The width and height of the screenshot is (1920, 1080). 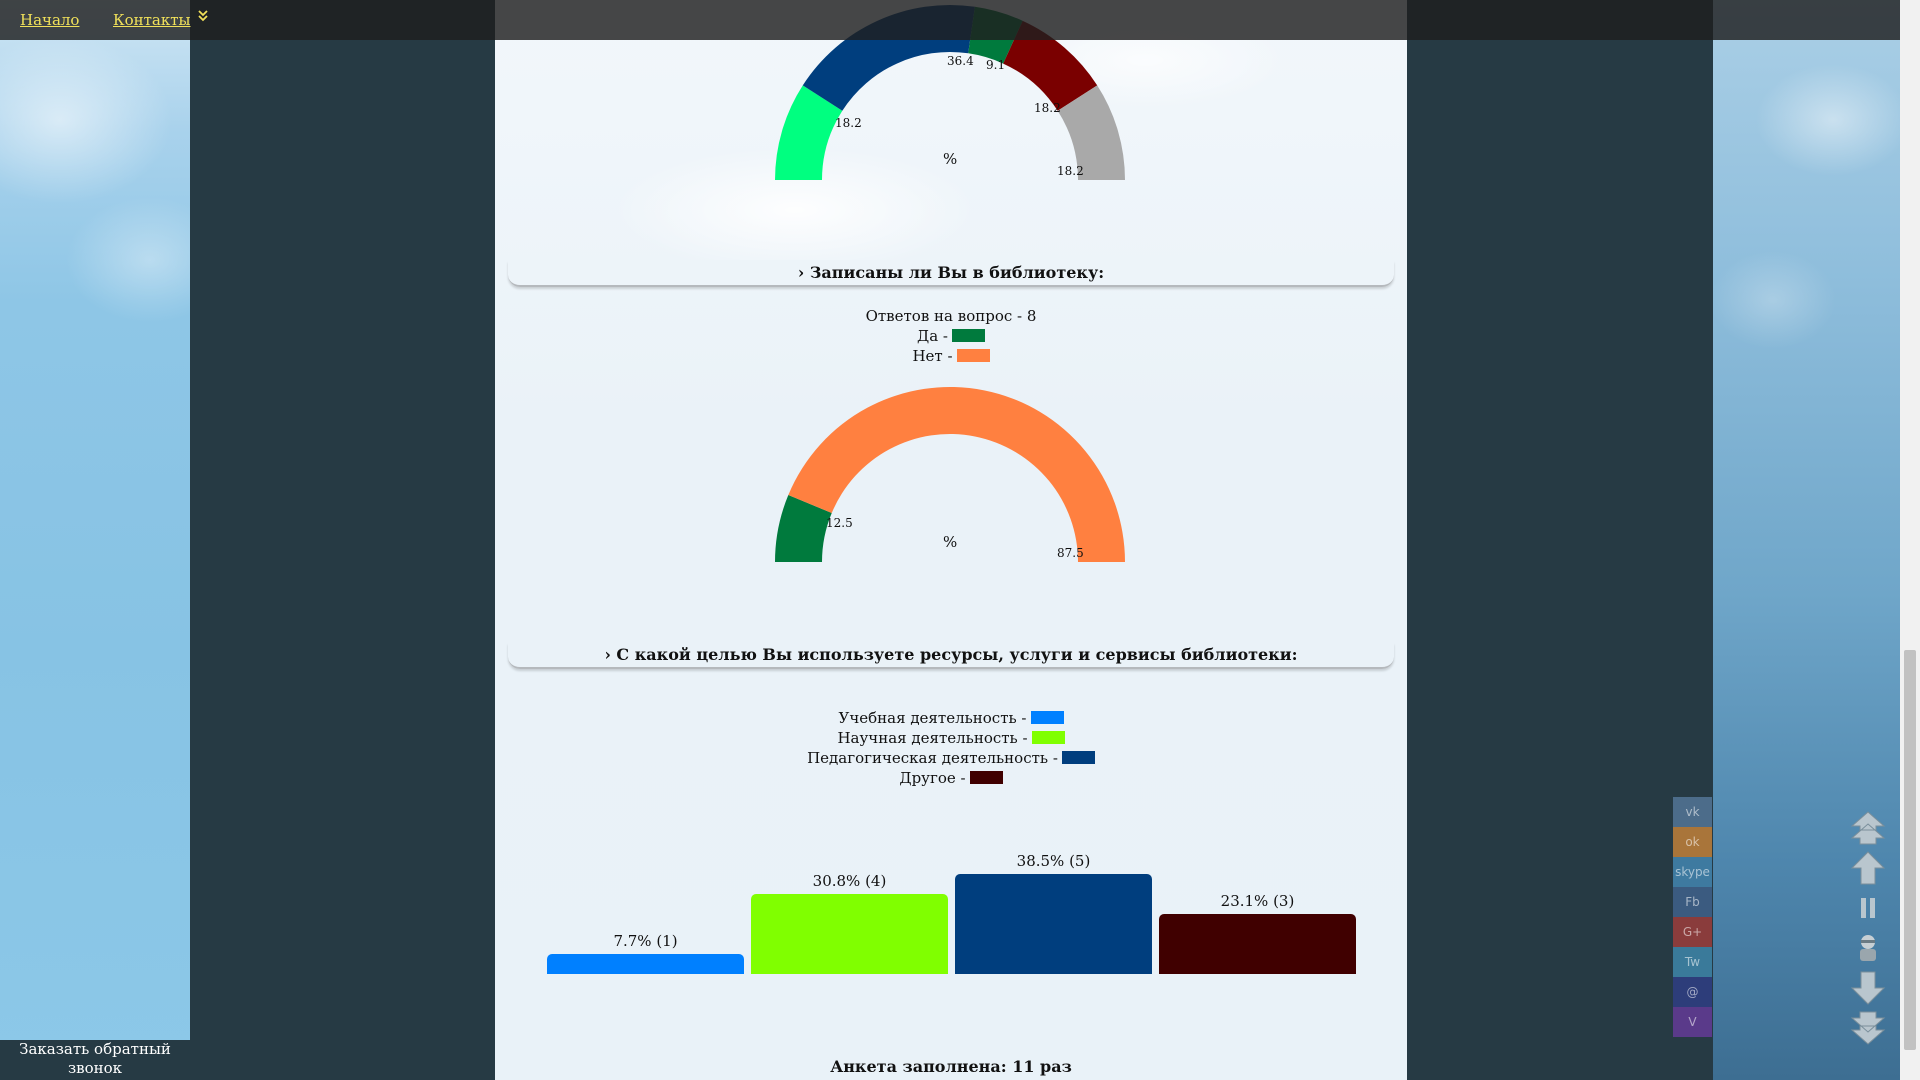 I want to click on legend-item-yes: Да -, so click(x=951, y=336).